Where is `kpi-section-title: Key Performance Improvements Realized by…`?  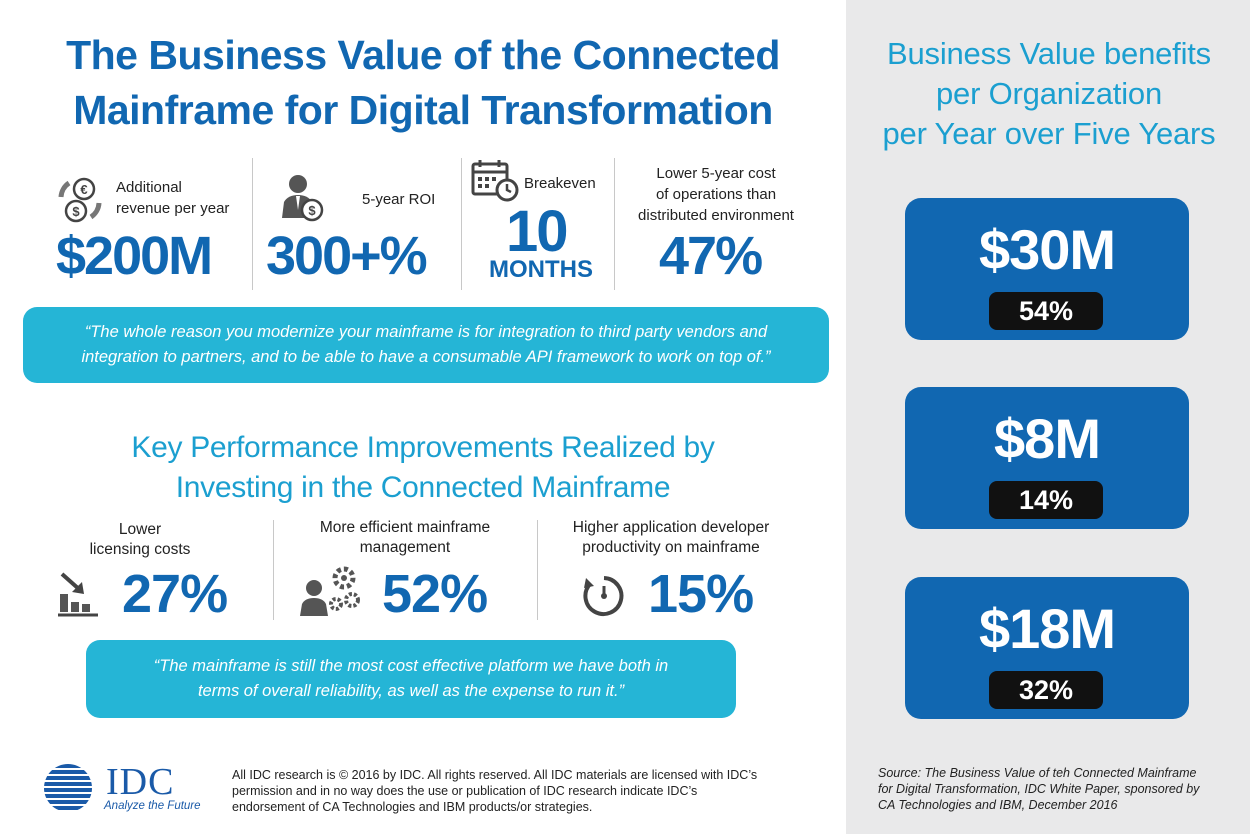
kpi-section-title: Key Performance Improvements Realized by… is located at coordinates (423, 467).